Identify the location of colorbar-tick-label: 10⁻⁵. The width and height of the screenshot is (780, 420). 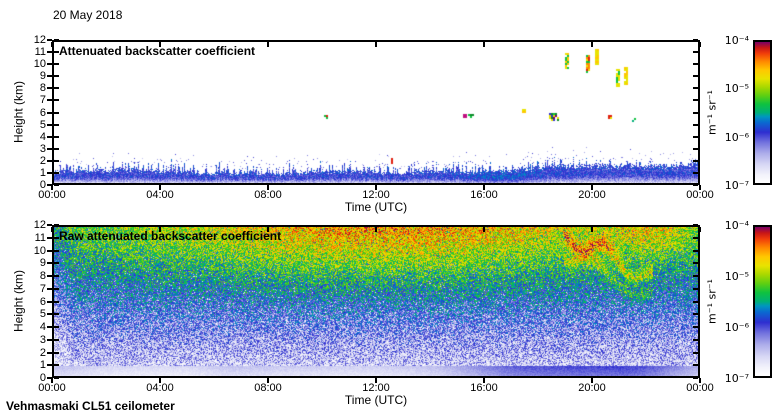
(736, 276).